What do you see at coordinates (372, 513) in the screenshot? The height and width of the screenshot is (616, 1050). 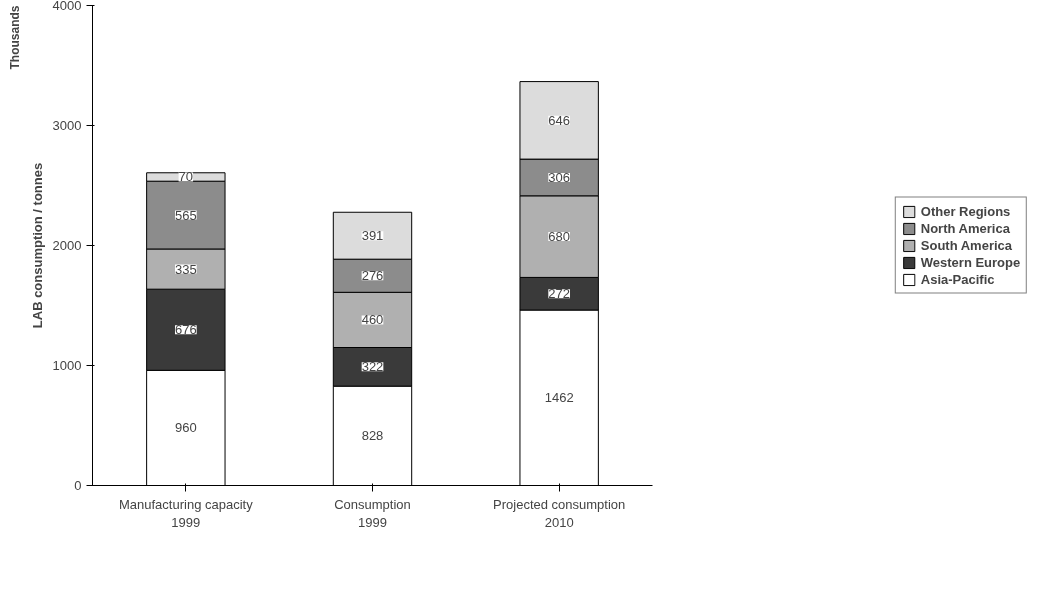 I see `x-tick-label: Consumption 1999` at bounding box center [372, 513].